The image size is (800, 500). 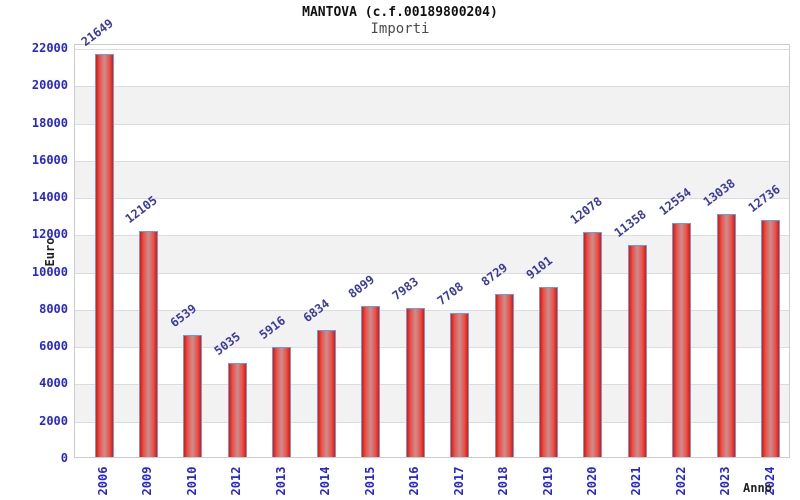 I want to click on x-tick-label: 2013, so click(x=280, y=481).